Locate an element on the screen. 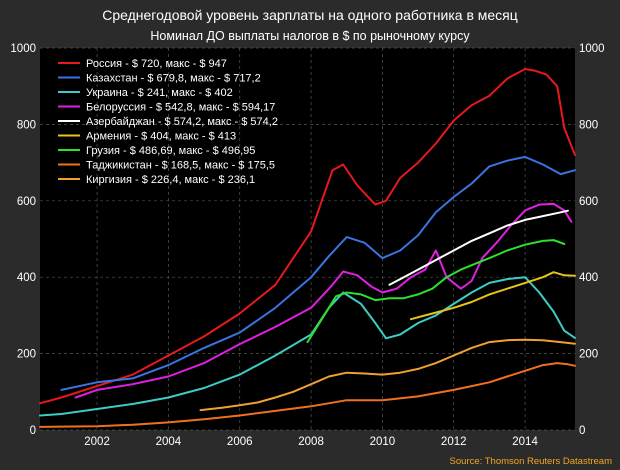 The image size is (620, 470). y-tick-right-5: 1000 is located at coordinates (592, 49).